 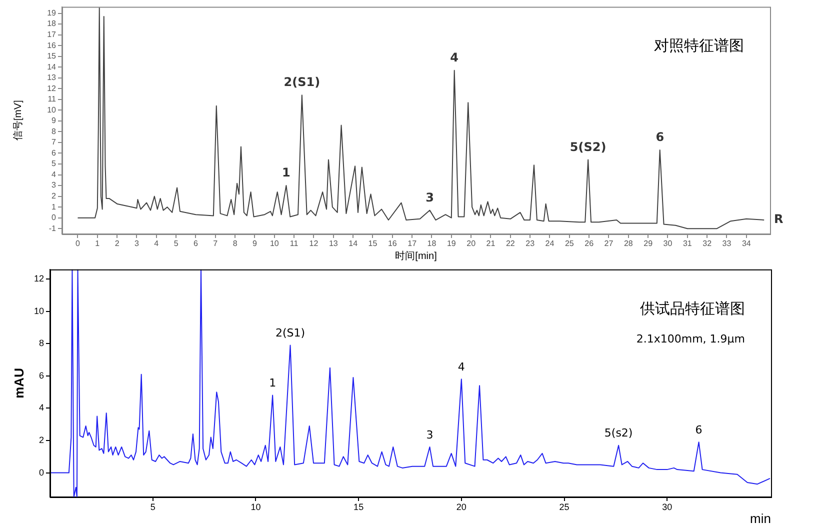 I want to click on annotation: 5(S2), so click(x=588, y=147).